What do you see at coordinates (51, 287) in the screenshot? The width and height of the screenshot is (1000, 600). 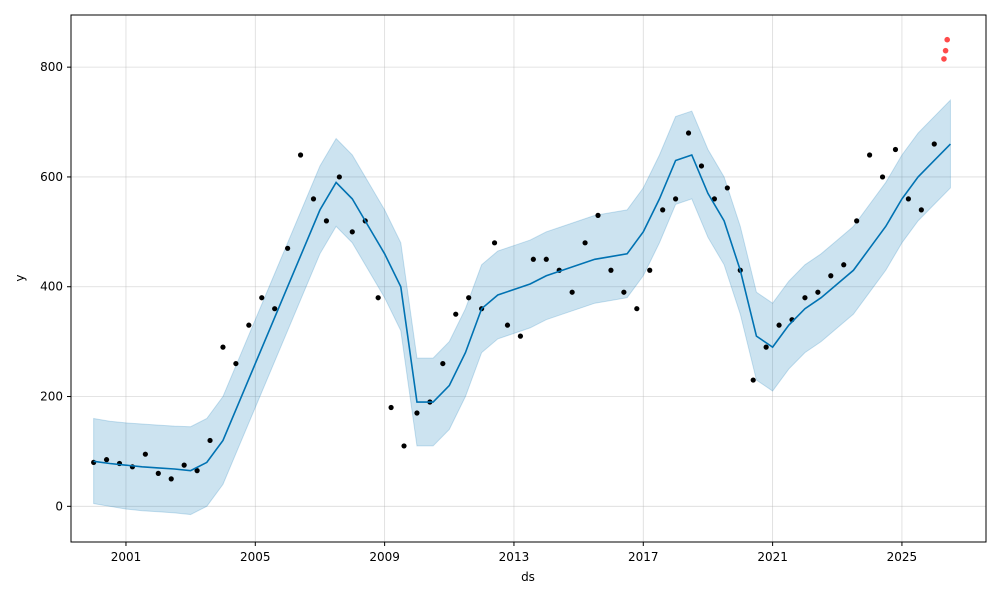 I see `y-tick-label: 400` at bounding box center [51, 287].